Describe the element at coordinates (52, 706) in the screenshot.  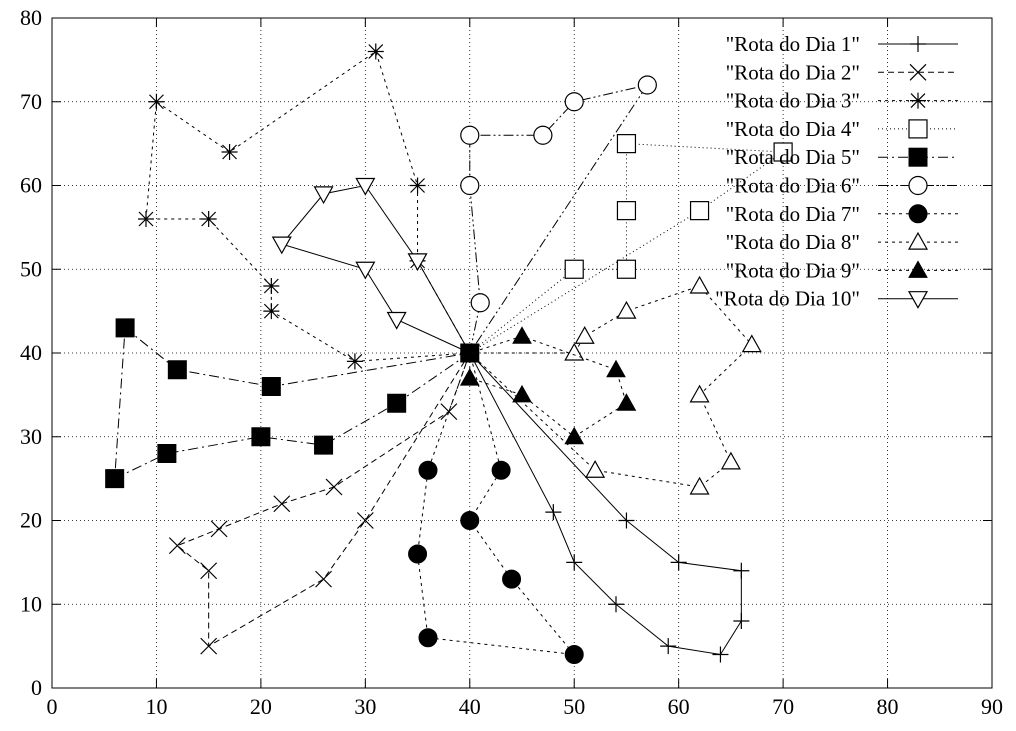
I see `x-tick-label: 0` at that location.